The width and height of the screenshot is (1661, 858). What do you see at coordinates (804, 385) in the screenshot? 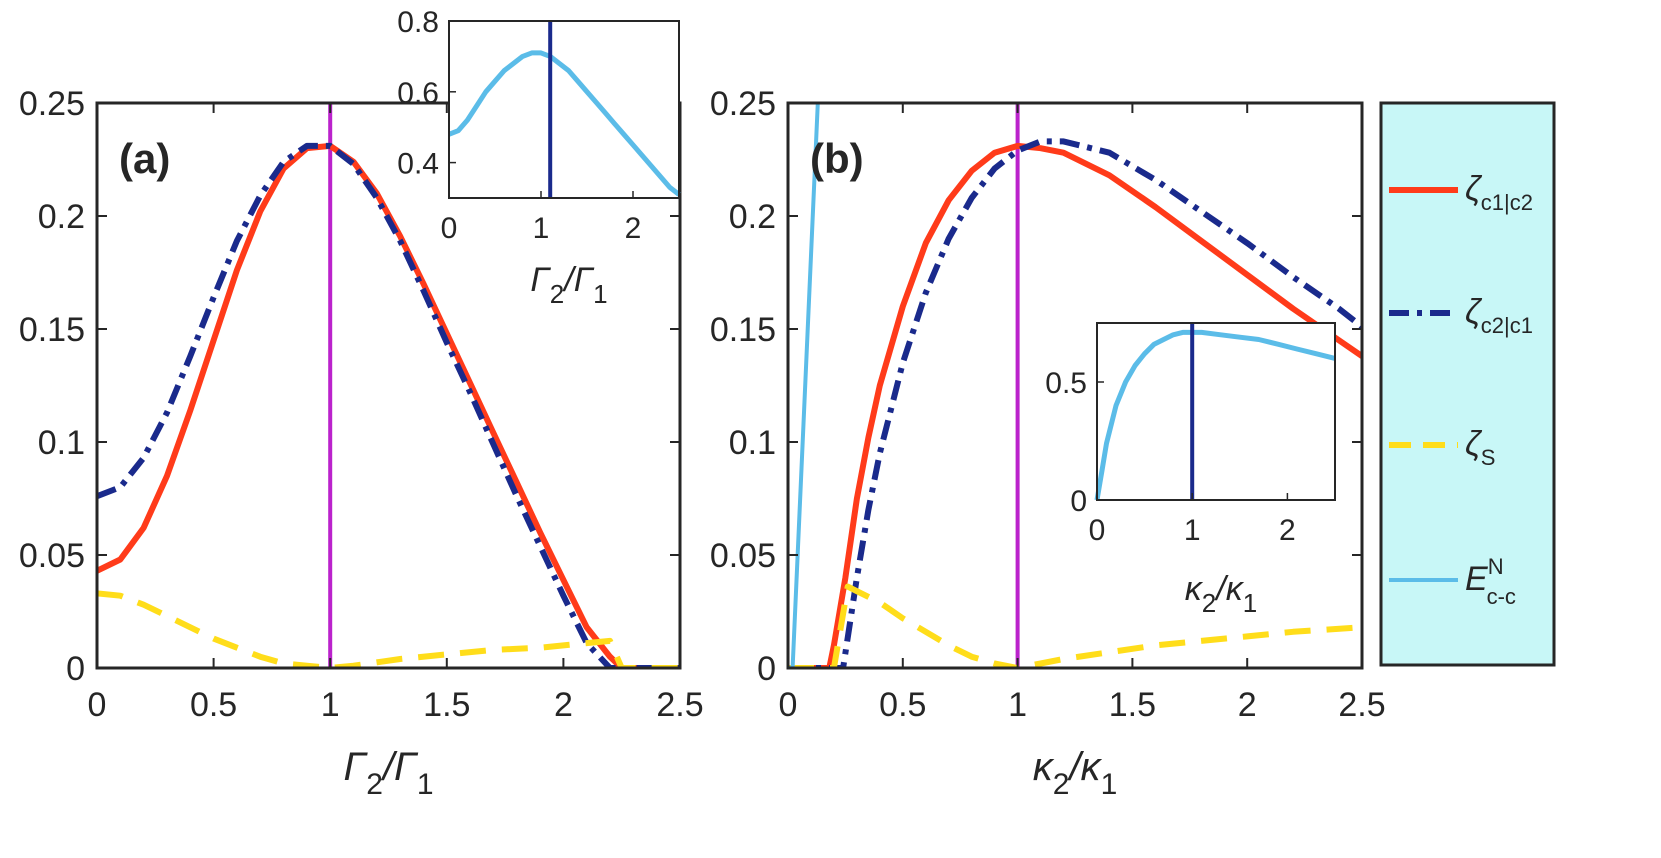
I see `series-line-entanglement-ecc` at bounding box center [804, 385].